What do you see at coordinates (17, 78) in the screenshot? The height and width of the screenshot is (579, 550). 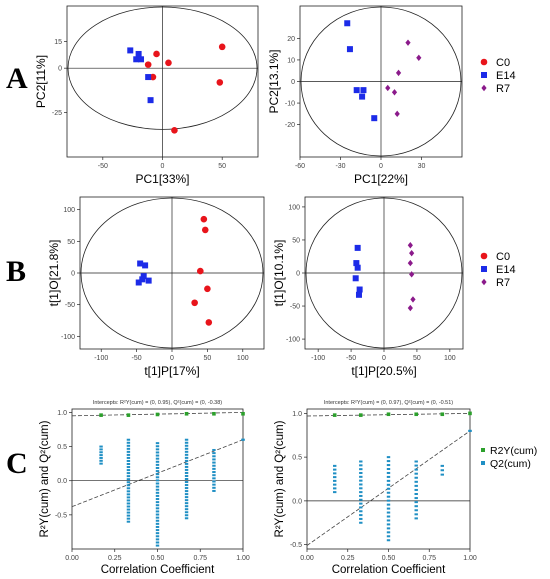 I see `panel-letter-a: A` at bounding box center [17, 78].